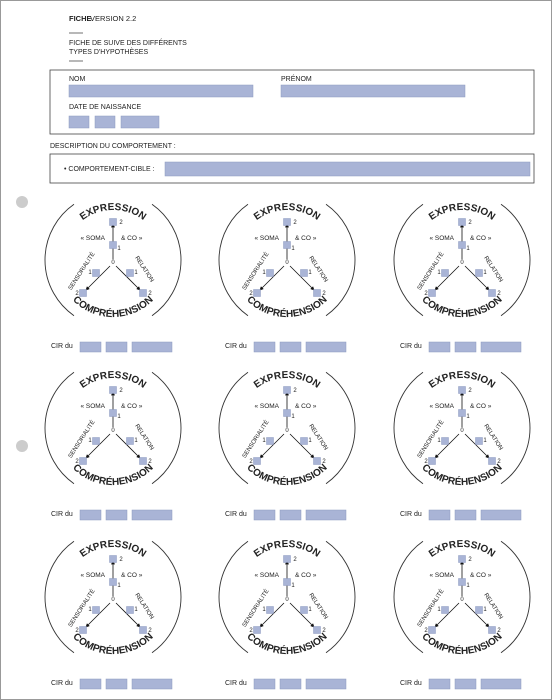  What do you see at coordinates (161, 91) in the screenshot?
I see `last-name-field` at bounding box center [161, 91].